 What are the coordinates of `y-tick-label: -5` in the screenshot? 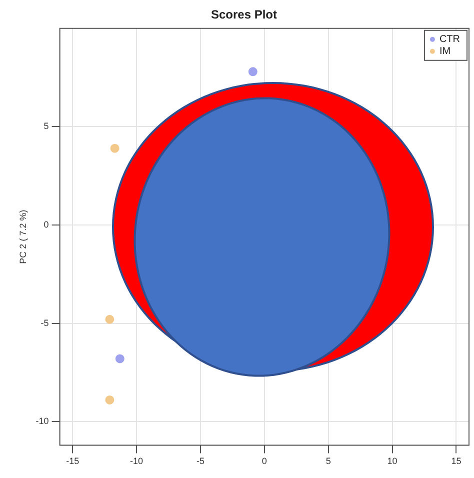 It's located at (44, 323).